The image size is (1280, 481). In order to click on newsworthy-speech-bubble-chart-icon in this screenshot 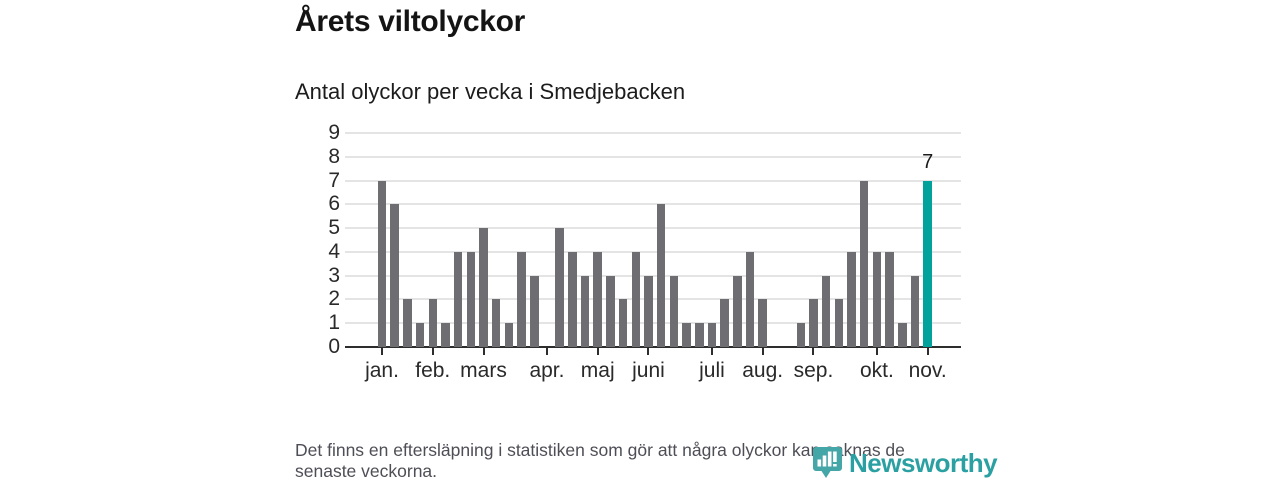, I will do `click(827, 462)`.